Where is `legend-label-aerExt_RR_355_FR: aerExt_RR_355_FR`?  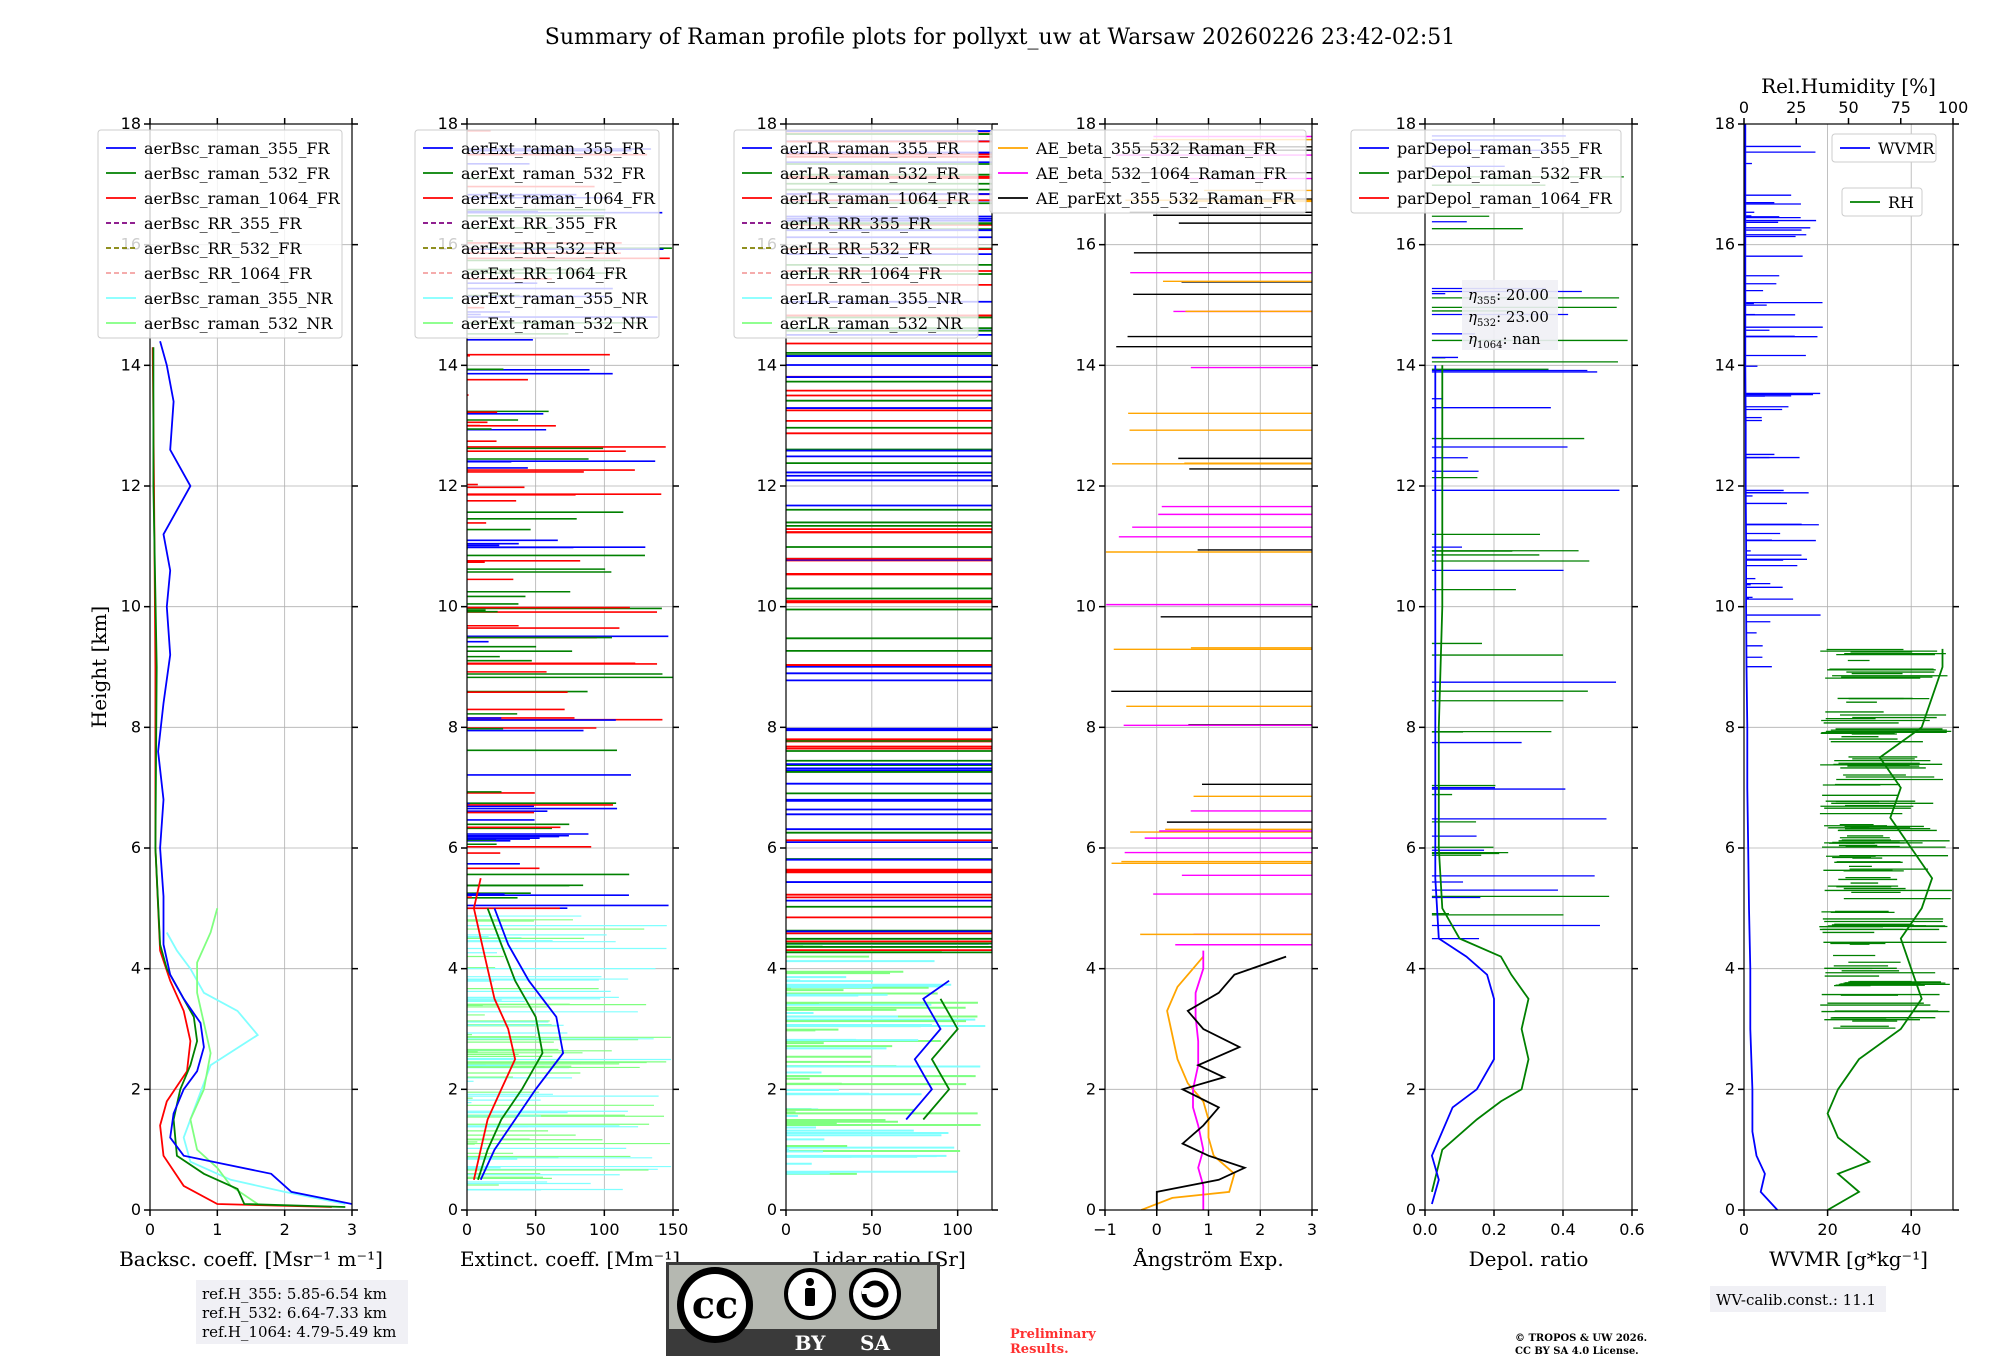 legend-label-aerExt_RR_355_FR: aerExt_RR_355_FR is located at coordinates (539, 223).